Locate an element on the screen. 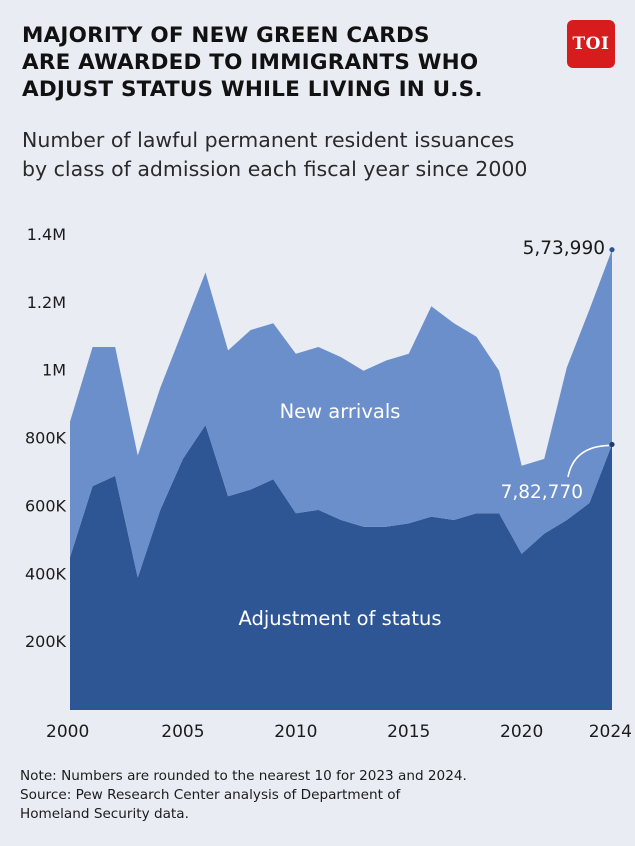 The height and width of the screenshot is (846, 635). y-axis: 200K 400K 600K 800K 1M 1.2M 1.4M is located at coordinates (46, 438).